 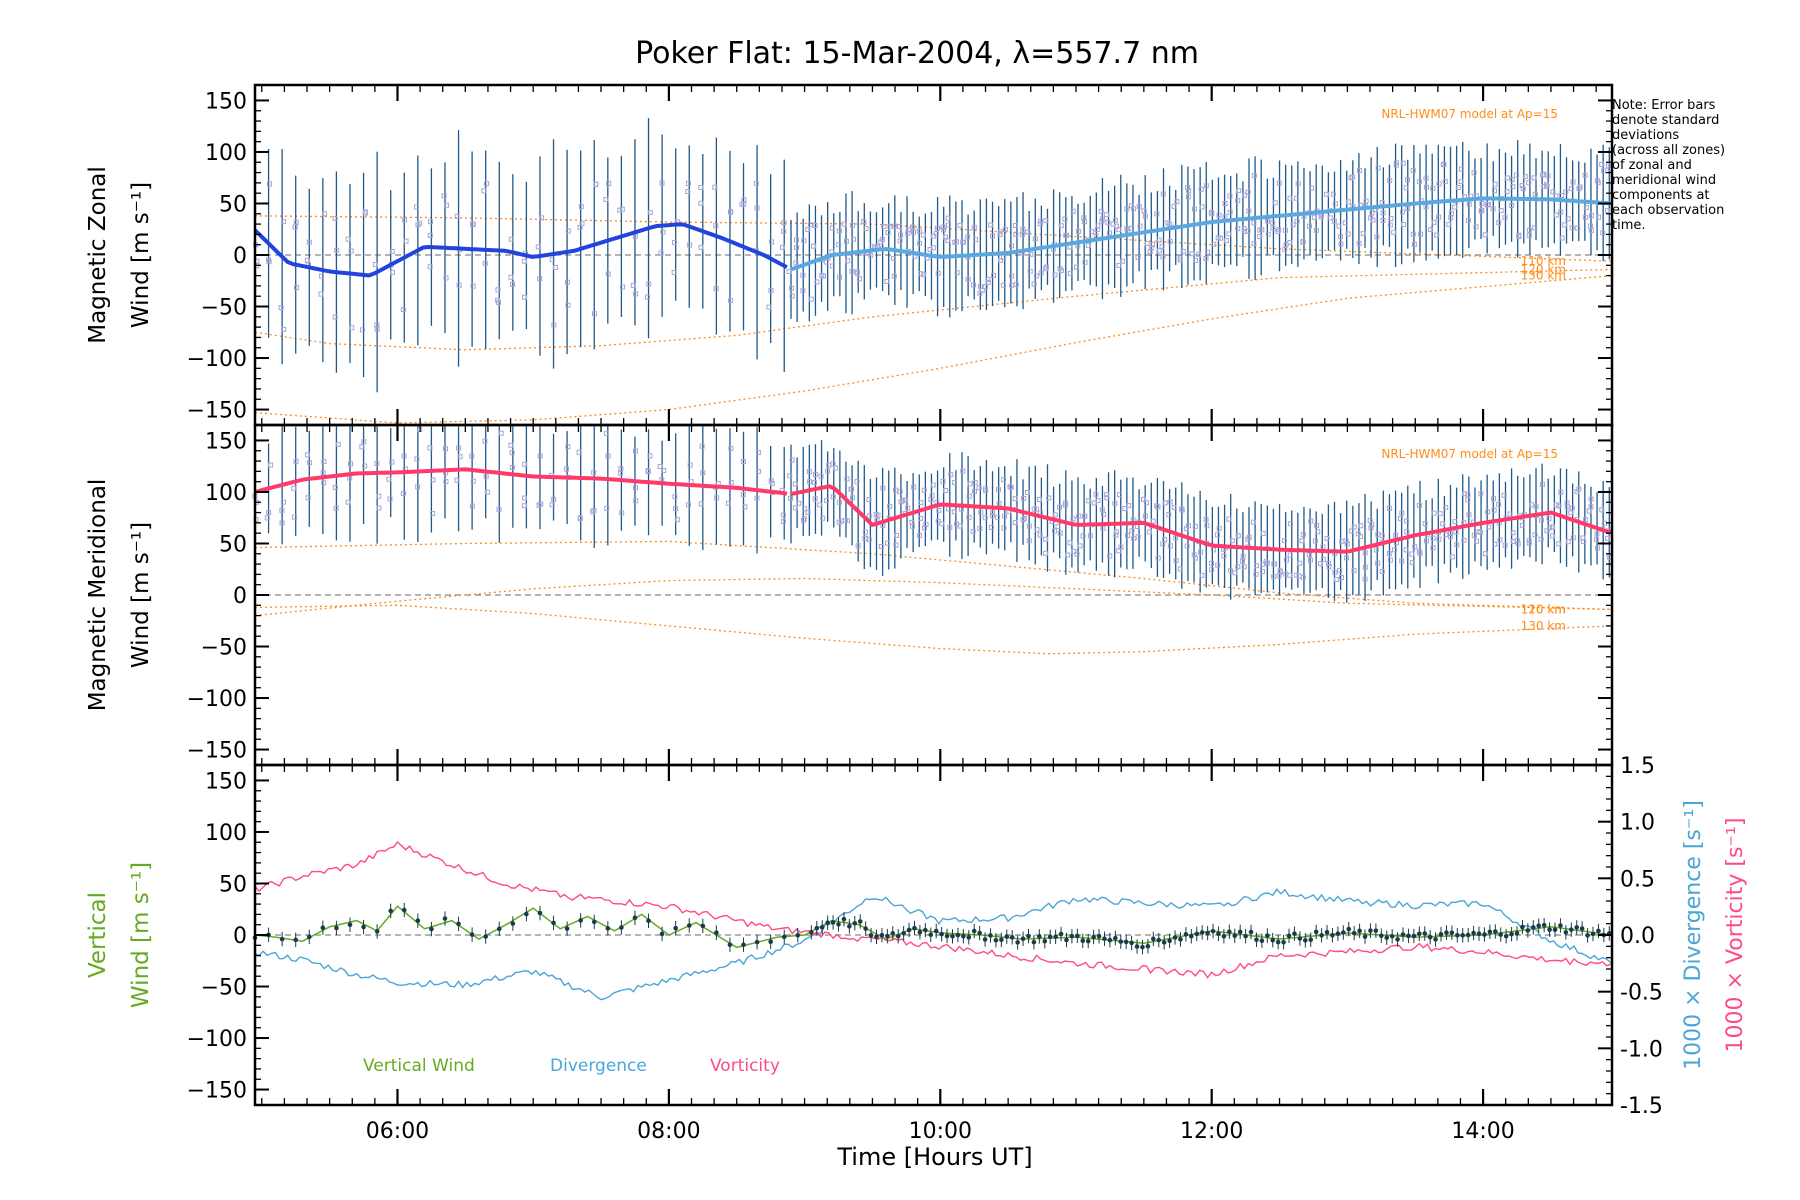 I want to click on legend-divergence: Divergence, so click(x=598, y=1066).